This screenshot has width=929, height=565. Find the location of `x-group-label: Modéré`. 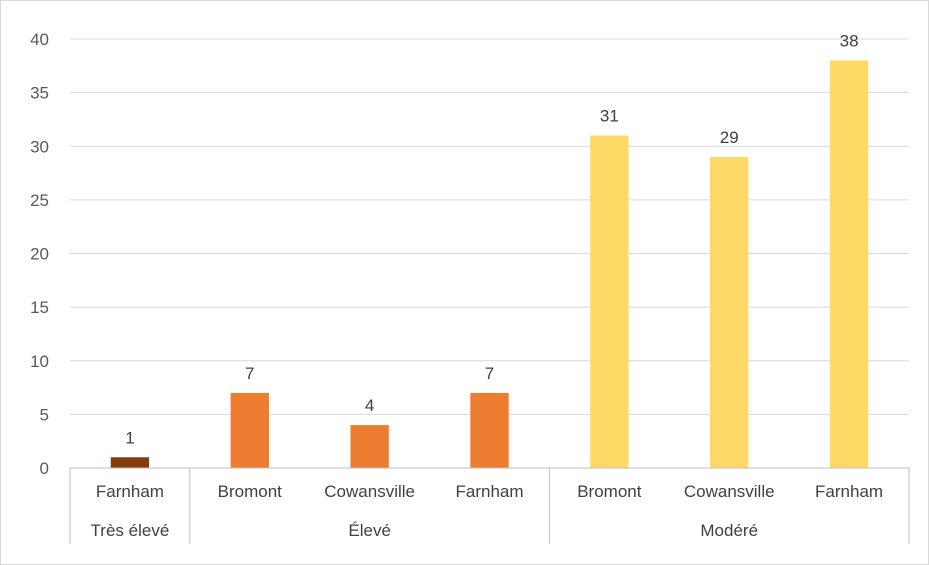

x-group-label: Modéré is located at coordinates (729, 530).